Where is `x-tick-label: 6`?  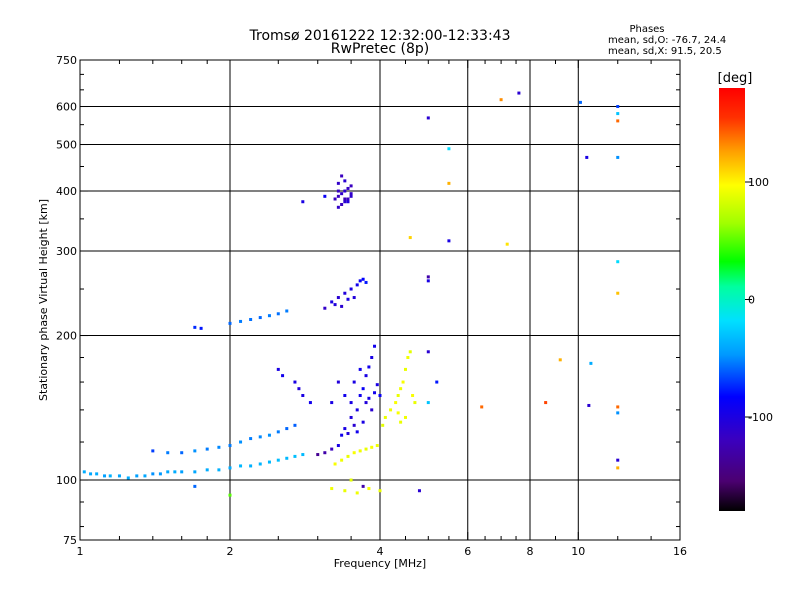 x-tick-label: 6 is located at coordinates (467, 551).